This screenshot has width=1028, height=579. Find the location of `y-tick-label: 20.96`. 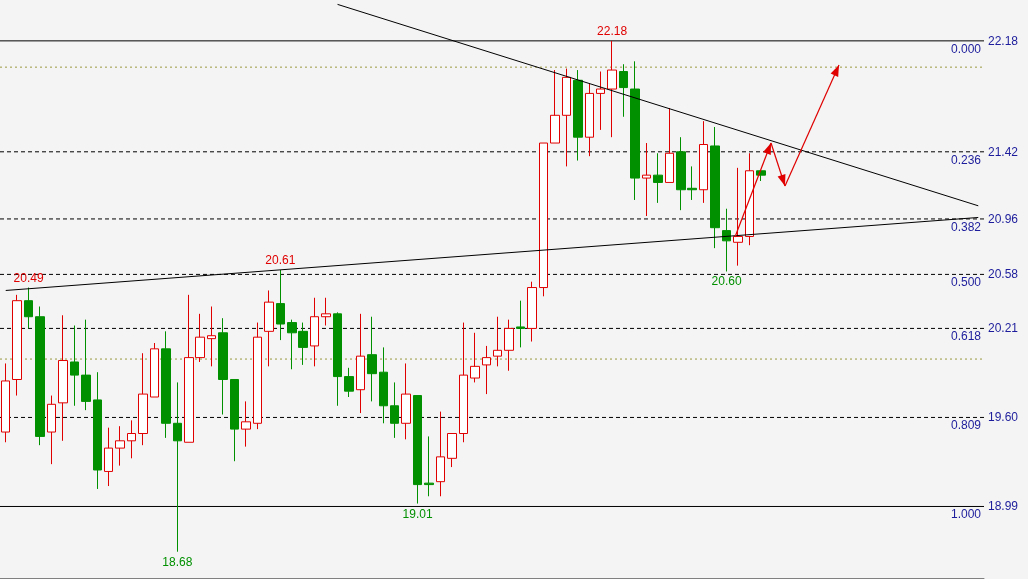

y-tick-label: 20.96 is located at coordinates (1003, 218).